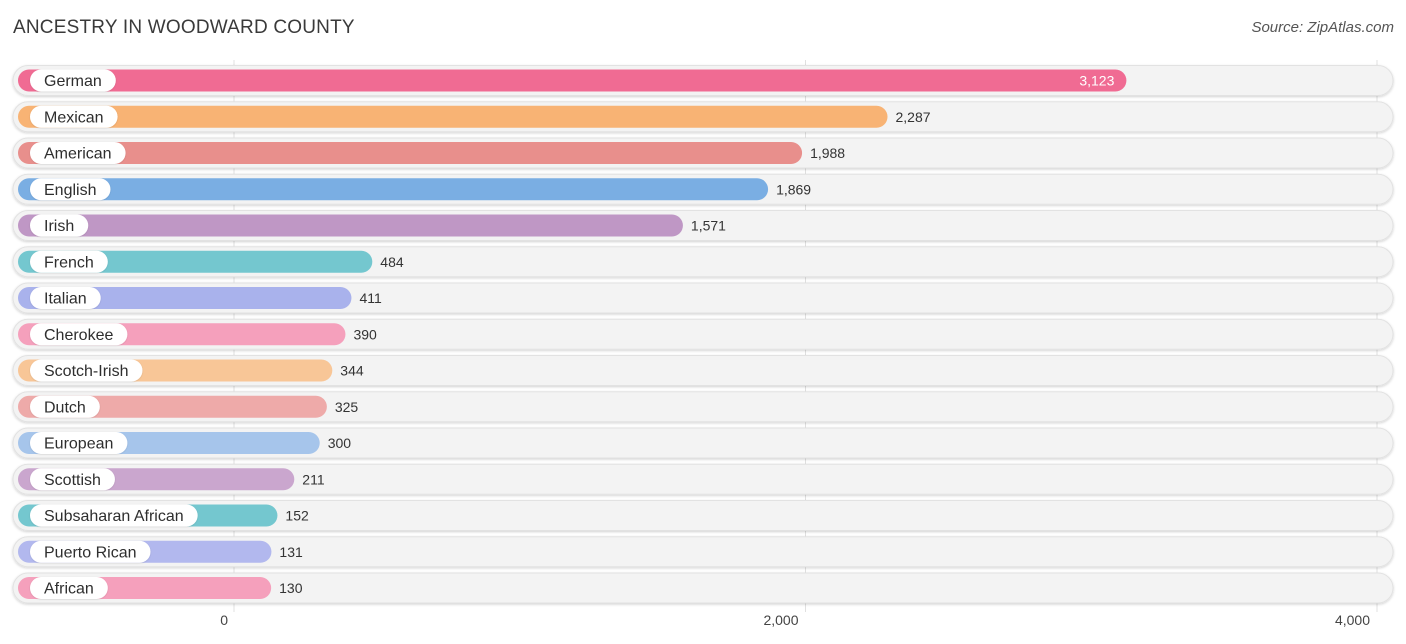  I want to click on category-label: Italian, so click(65, 299).